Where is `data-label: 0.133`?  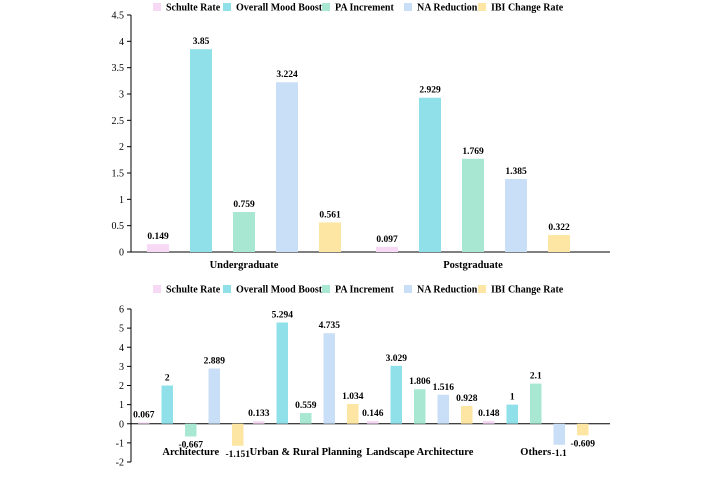 data-label: 0.133 is located at coordinates (259, 414).